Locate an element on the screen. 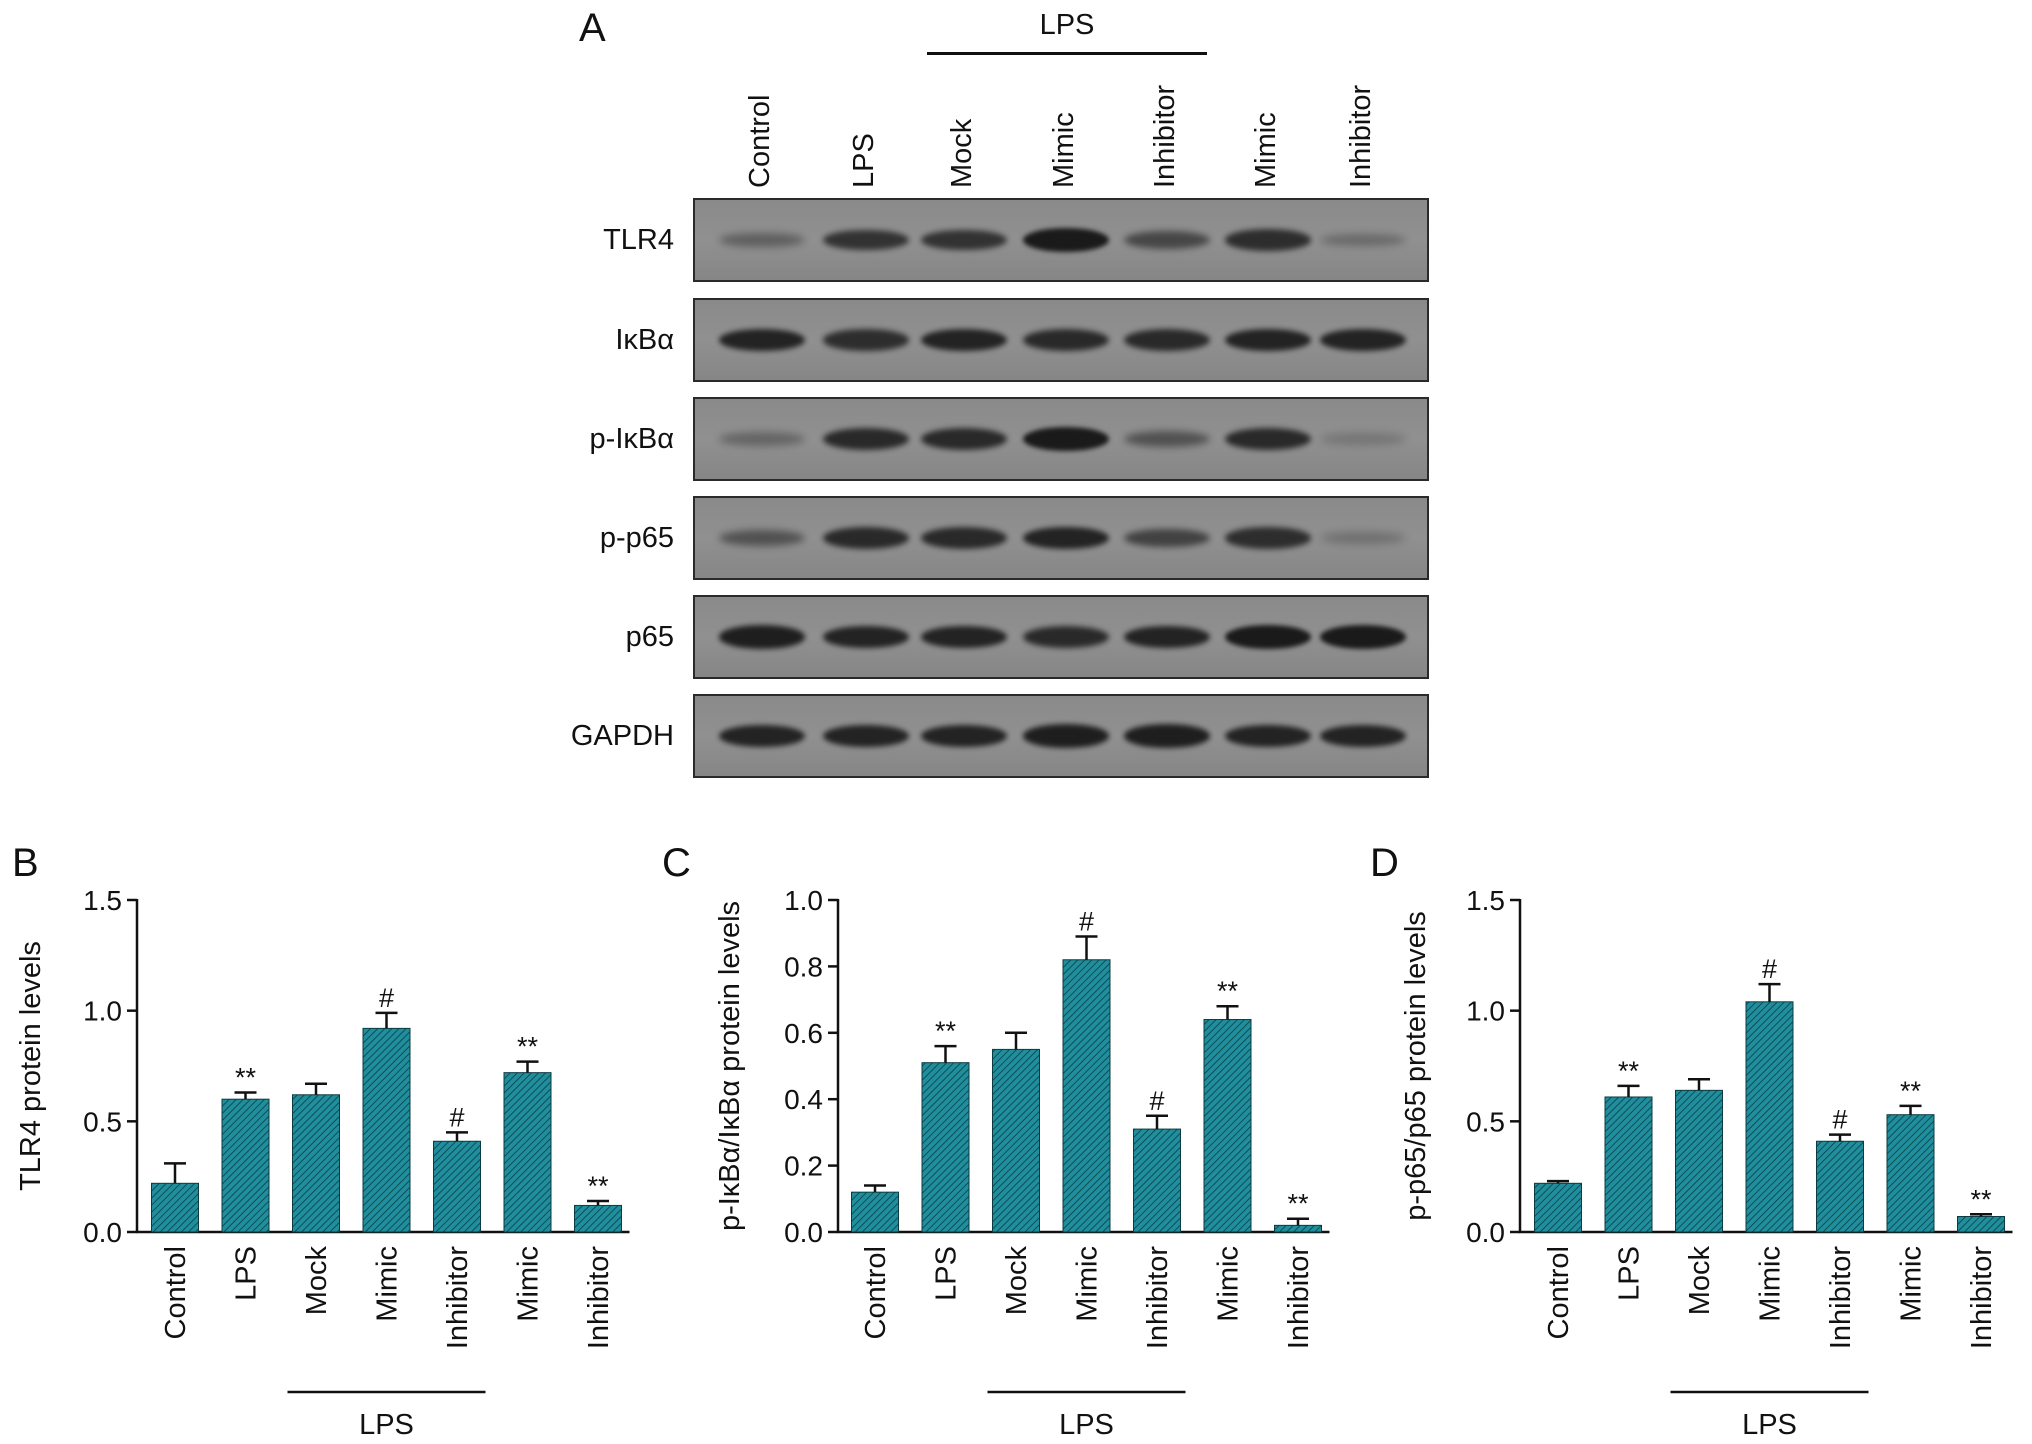  lane-label-1: LPS is located at coordinates (864, 160).